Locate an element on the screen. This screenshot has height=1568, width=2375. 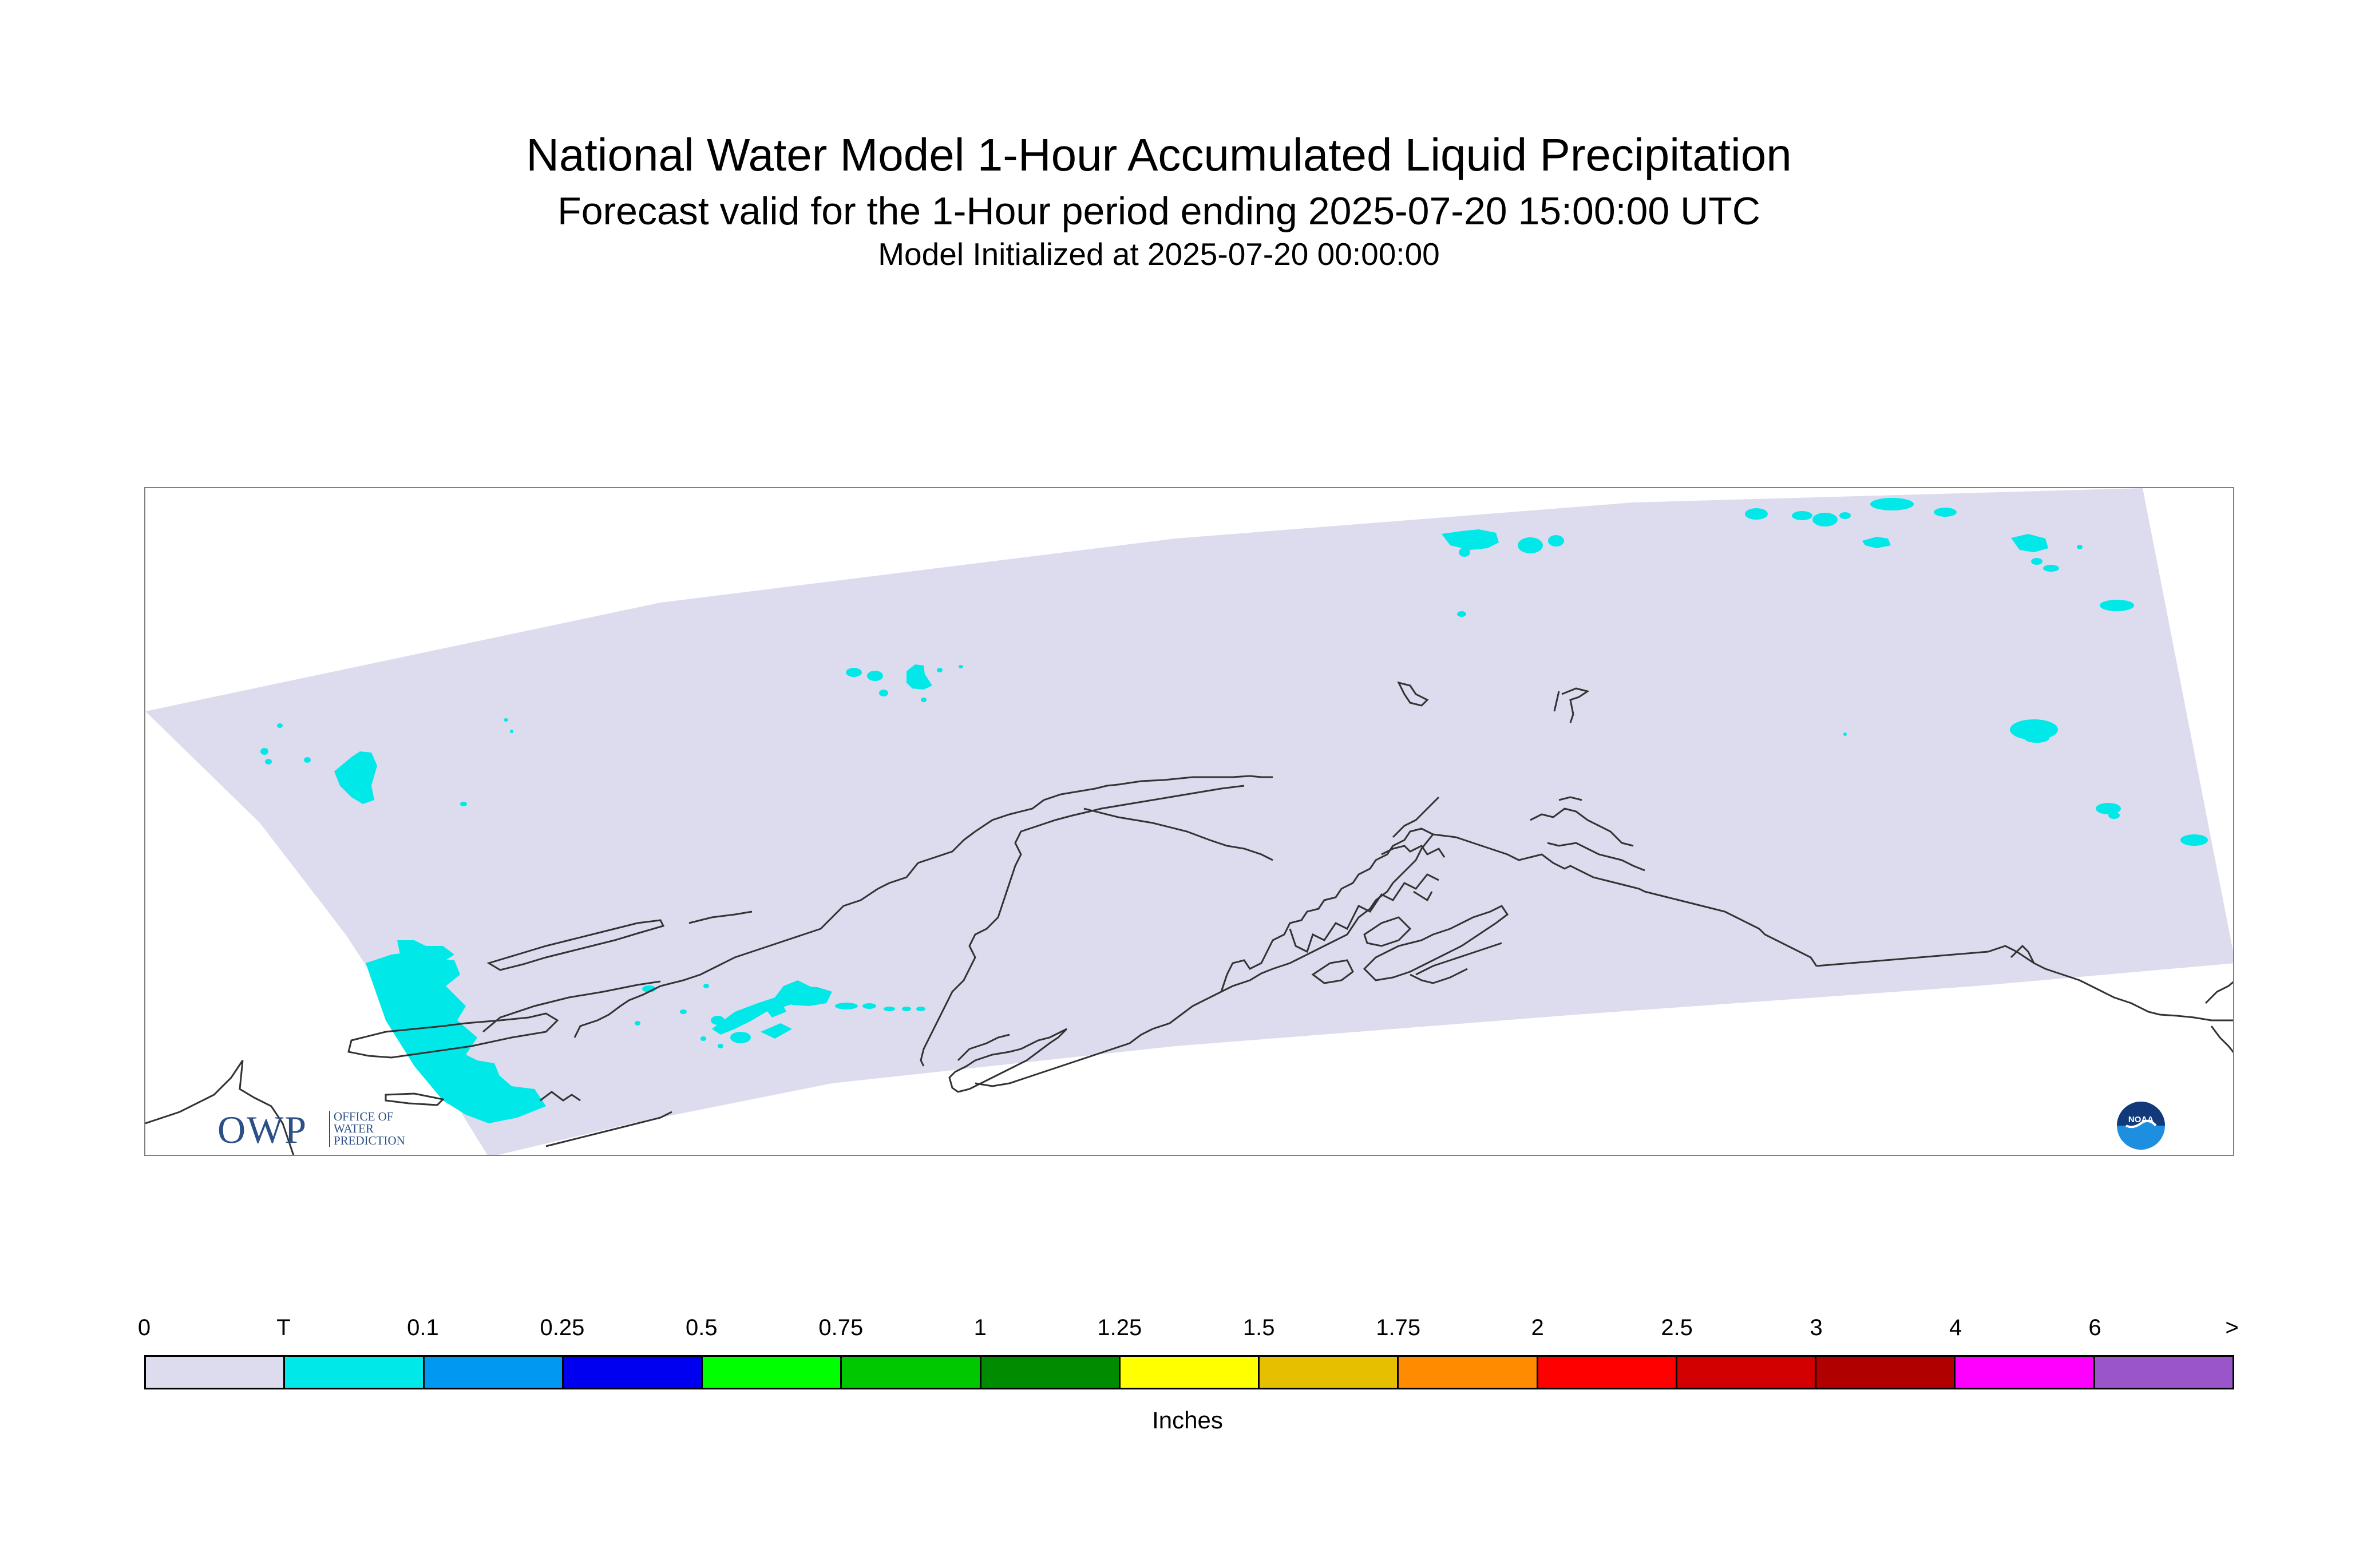
owp-logo-line2: WATER is located at coordinates (354, 1128).